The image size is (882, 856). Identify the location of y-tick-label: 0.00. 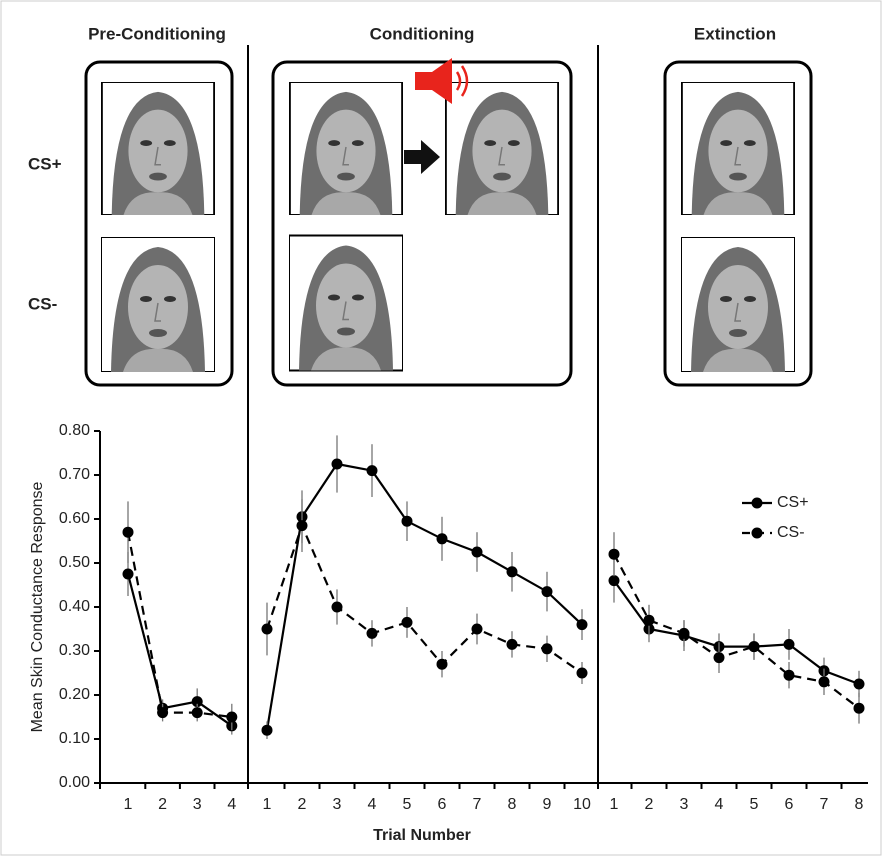
(74, 782).